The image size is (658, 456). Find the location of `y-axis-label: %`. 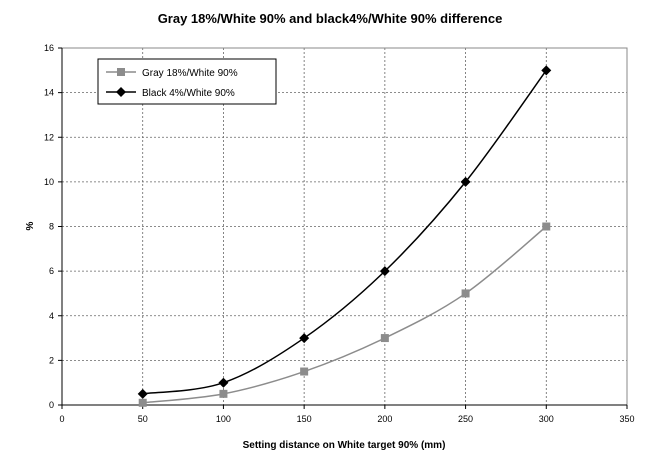

y-axis-label: % is located at coordinates (30, 225).